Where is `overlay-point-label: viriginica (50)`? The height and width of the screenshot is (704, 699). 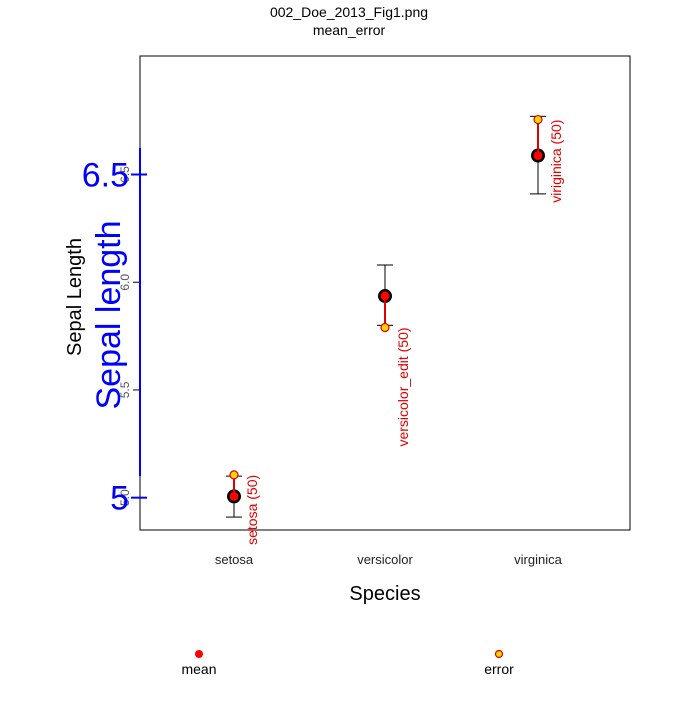 overlay-point-label: viriginica (50) is located at coordinates (556, 161).